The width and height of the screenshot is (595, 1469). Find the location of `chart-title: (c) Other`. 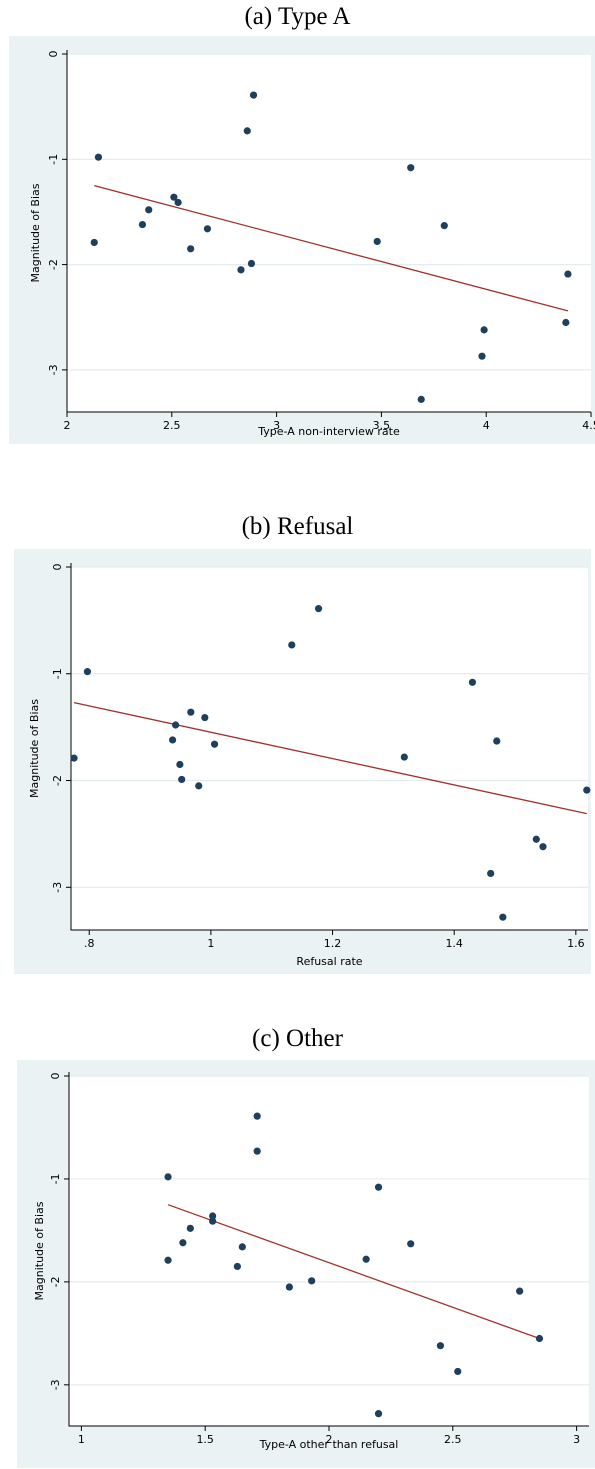

chart-title: (c) Other is located at coordinates (297, 1038).